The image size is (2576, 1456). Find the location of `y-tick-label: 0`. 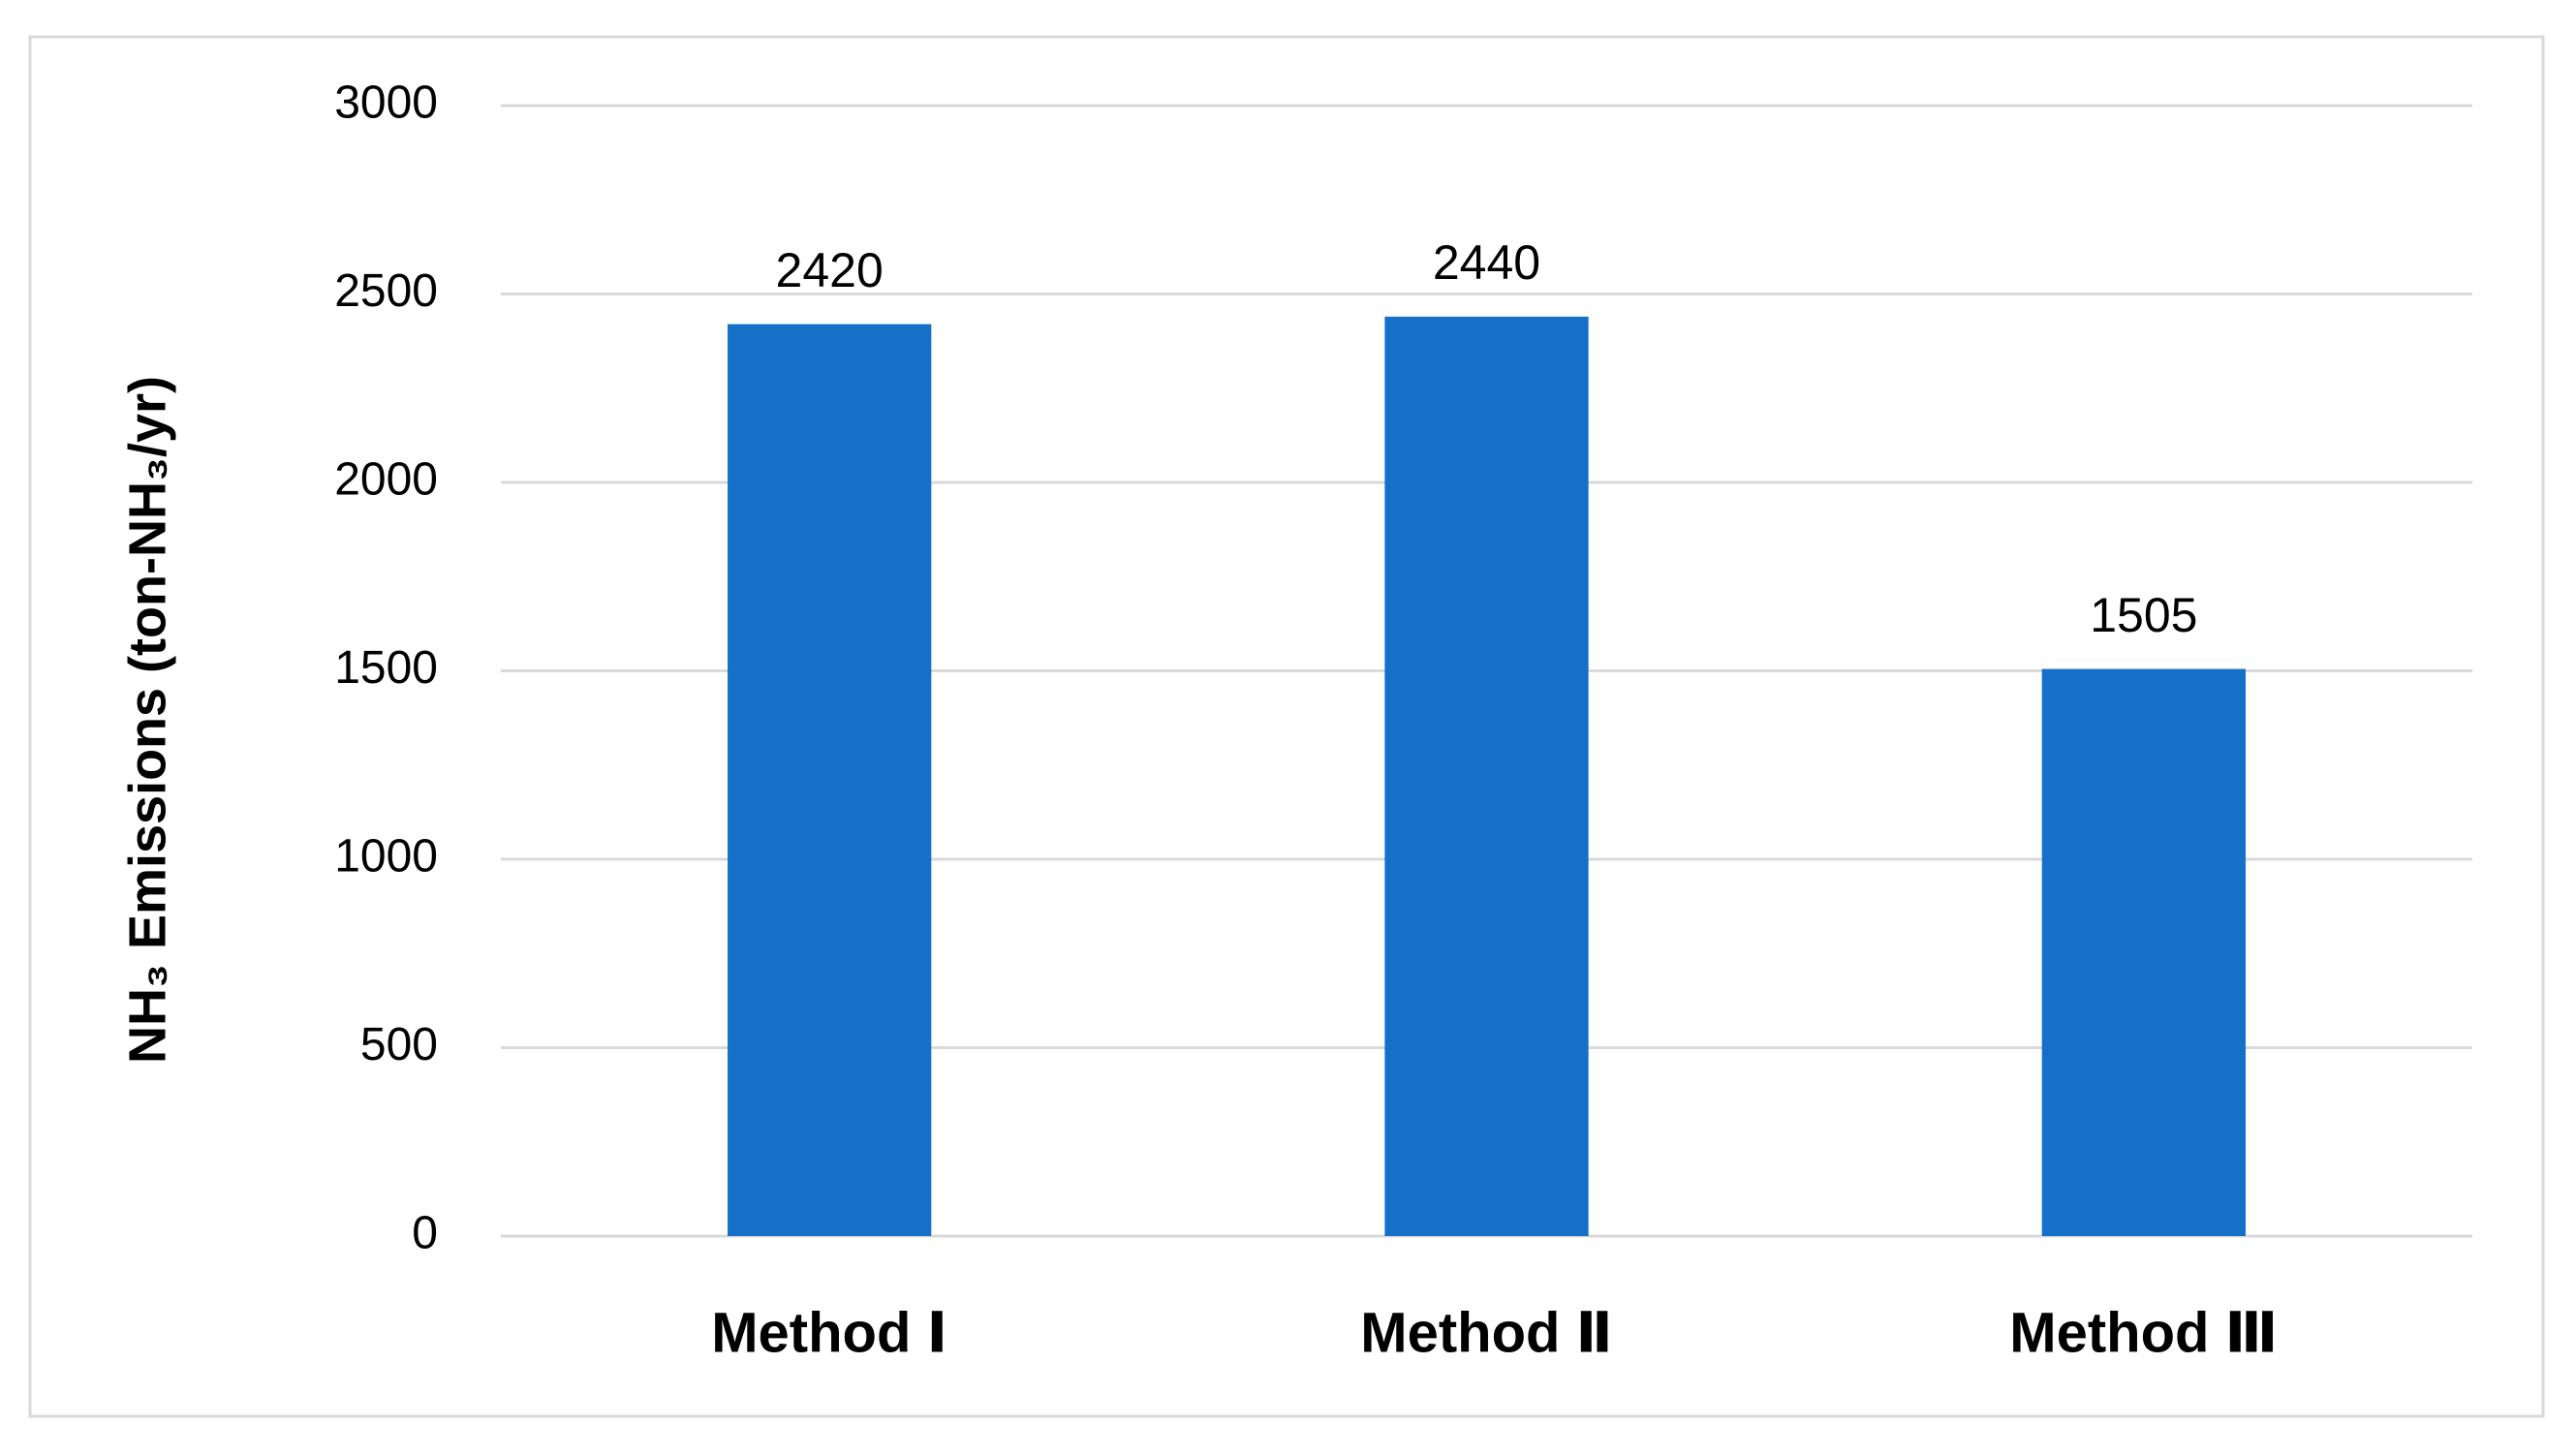

y-tick-label: 0 is located at coordinates (425, 1233).